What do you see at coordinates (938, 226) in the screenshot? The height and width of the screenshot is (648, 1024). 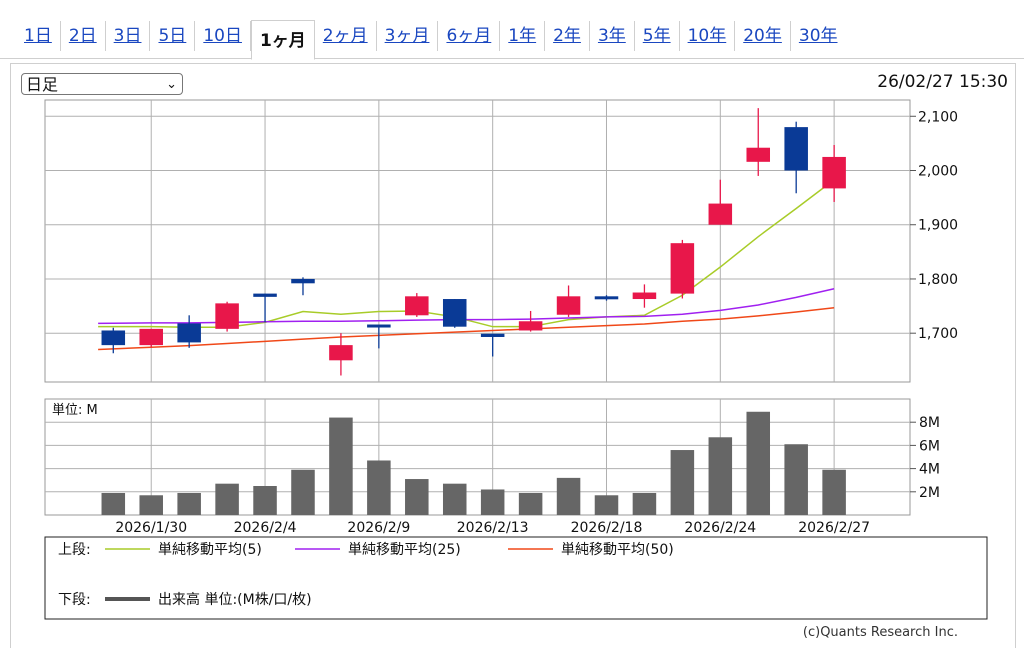 I see `price-tick-label: 1,900` at bounding box center [938, 226].